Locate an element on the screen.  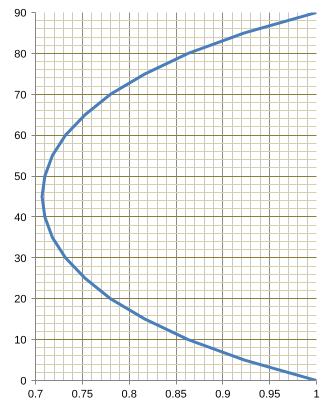
x-tick-label: 0.8 is located at coordinates (129, 394).